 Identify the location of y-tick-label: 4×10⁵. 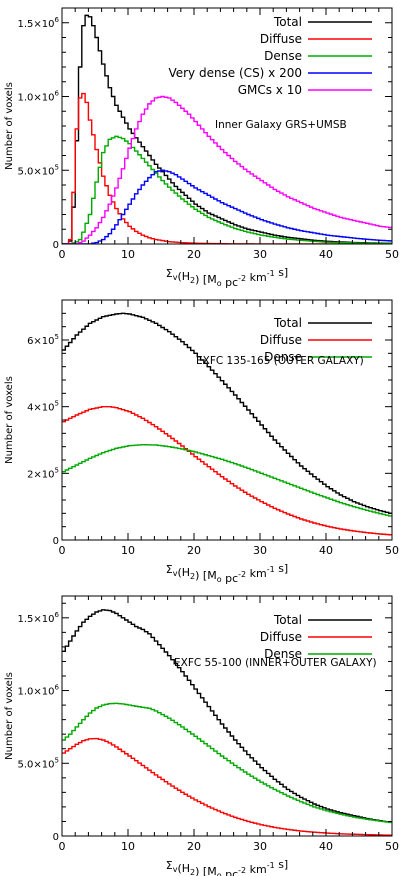
(43, 407).